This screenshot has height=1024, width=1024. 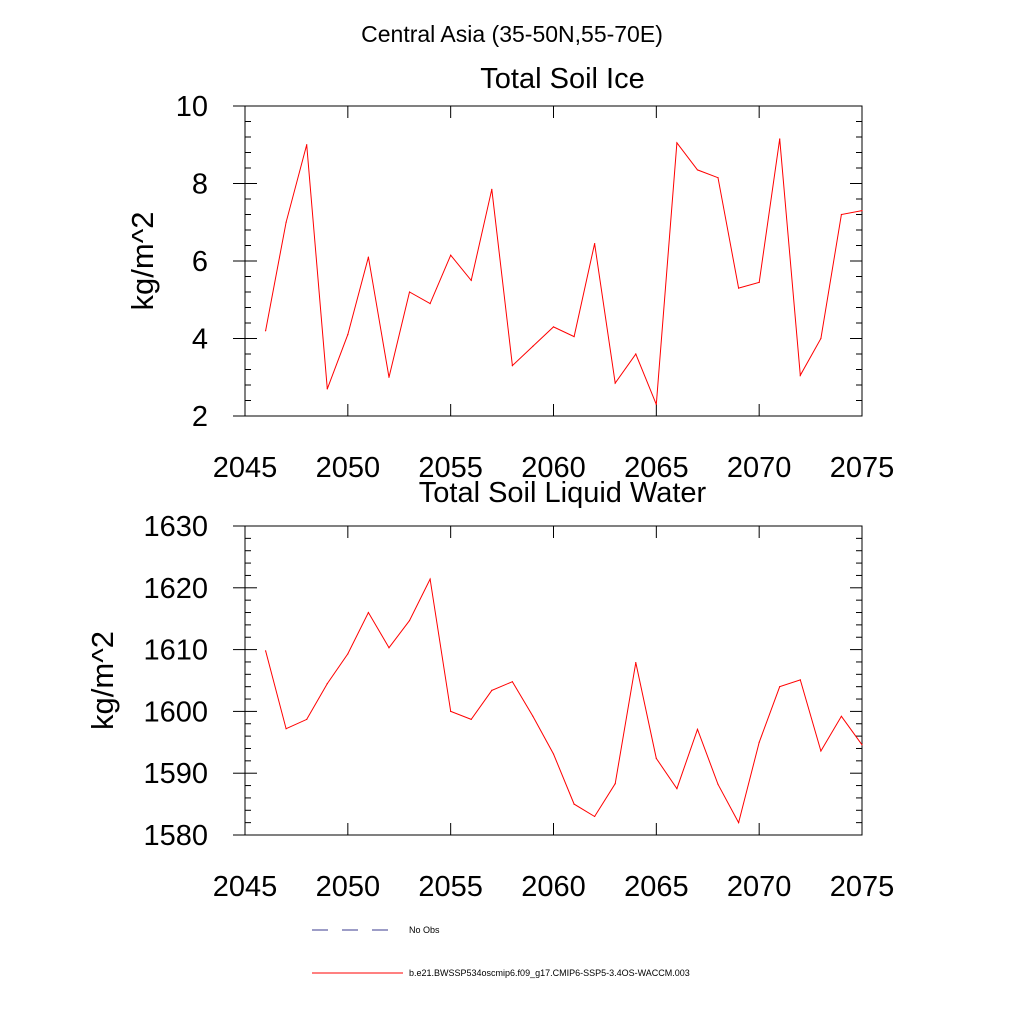 I want to click on y-tick-label: 1590, so click(x=175, y=774).